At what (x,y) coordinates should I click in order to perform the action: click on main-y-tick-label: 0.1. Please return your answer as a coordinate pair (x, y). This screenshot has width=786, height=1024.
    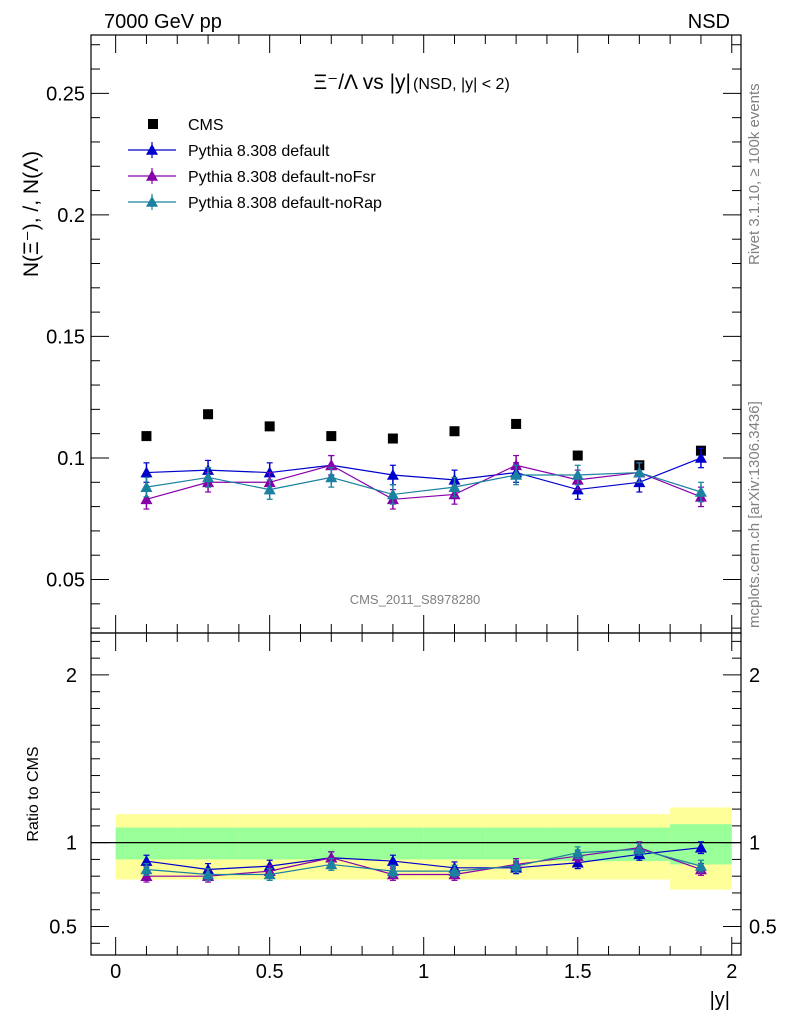
    Looking at the image, I should click on (71, 459).